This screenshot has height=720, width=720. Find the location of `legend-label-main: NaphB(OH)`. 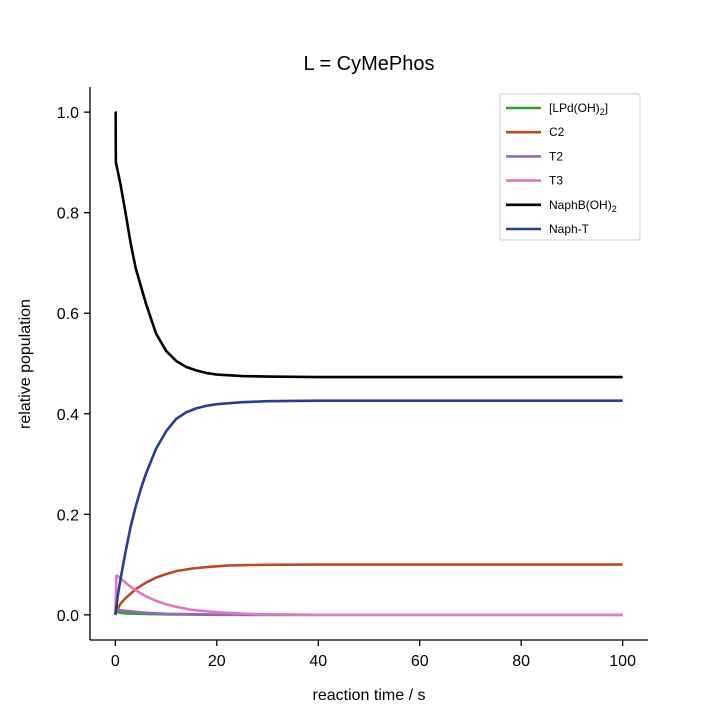

legend-label-main: NaphB(OH) is located at coordinates (580, 205).